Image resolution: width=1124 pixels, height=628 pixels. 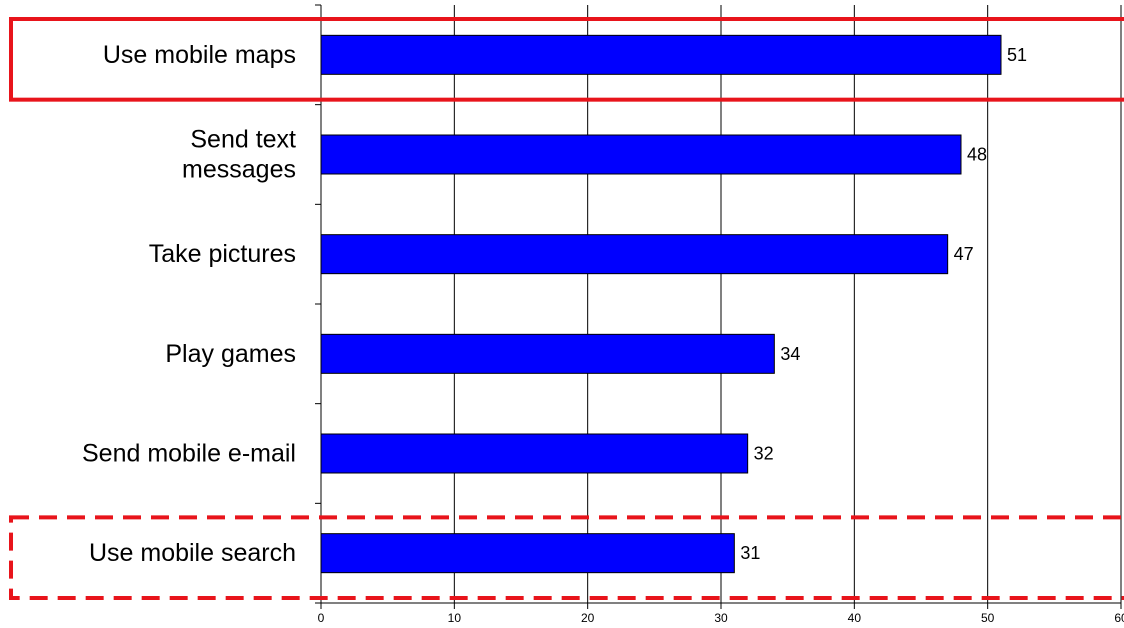 I want to click on category-label: Use mobile maps, so click(x=199, y=55).